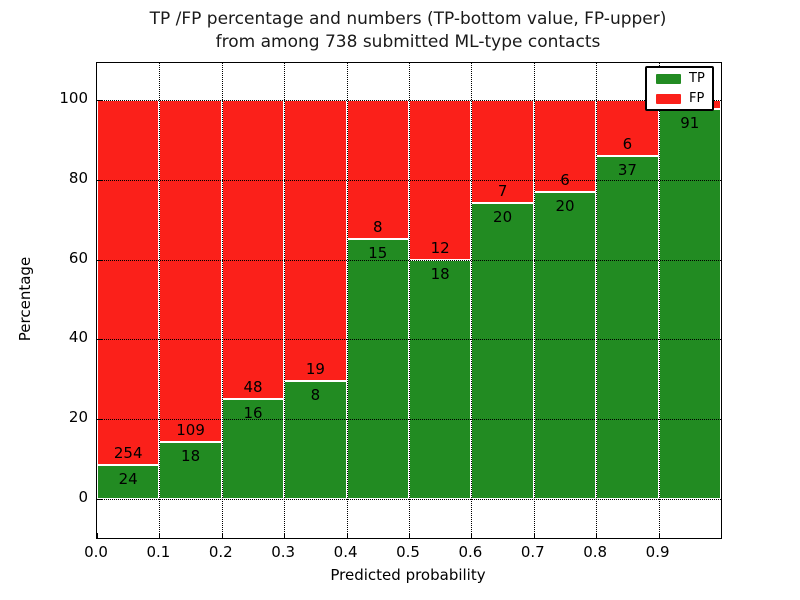 The height and width of the screenshot is (600, 800). What do you see at coordinates (657, 552) in the screenshot?
I see `x-tick-label: 0.9` at bounding box center [657, 552].